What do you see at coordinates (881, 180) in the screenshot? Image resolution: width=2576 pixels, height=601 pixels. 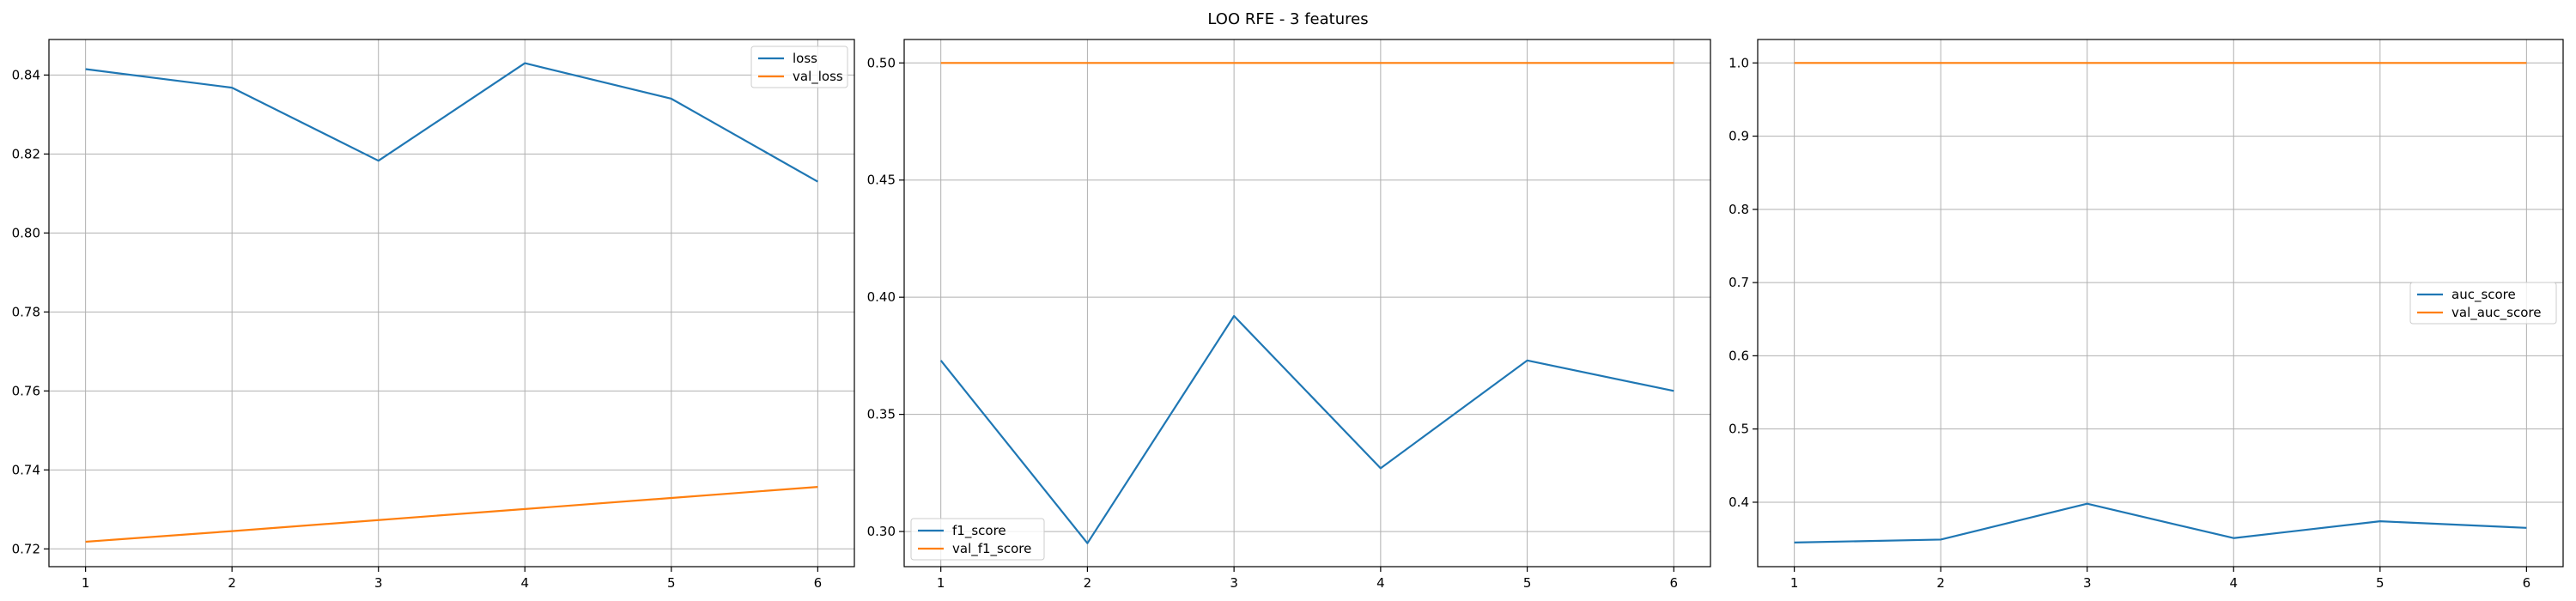 I see `y-tick-label: 0.45` at bounding box center [881, 180].